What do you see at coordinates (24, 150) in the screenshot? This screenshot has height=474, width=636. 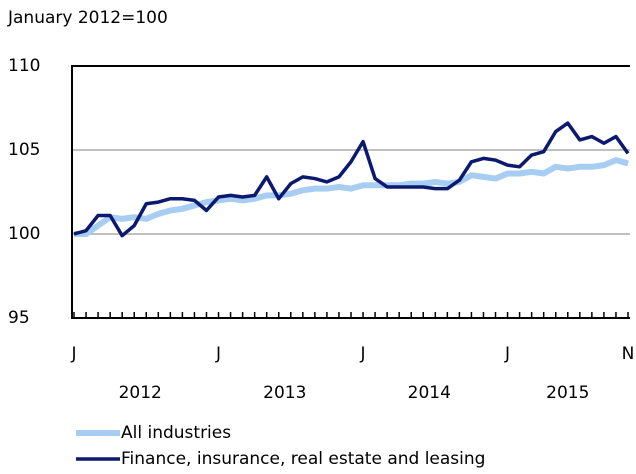 I see `y-tick-label: 105` at bounding box center [24, 150].